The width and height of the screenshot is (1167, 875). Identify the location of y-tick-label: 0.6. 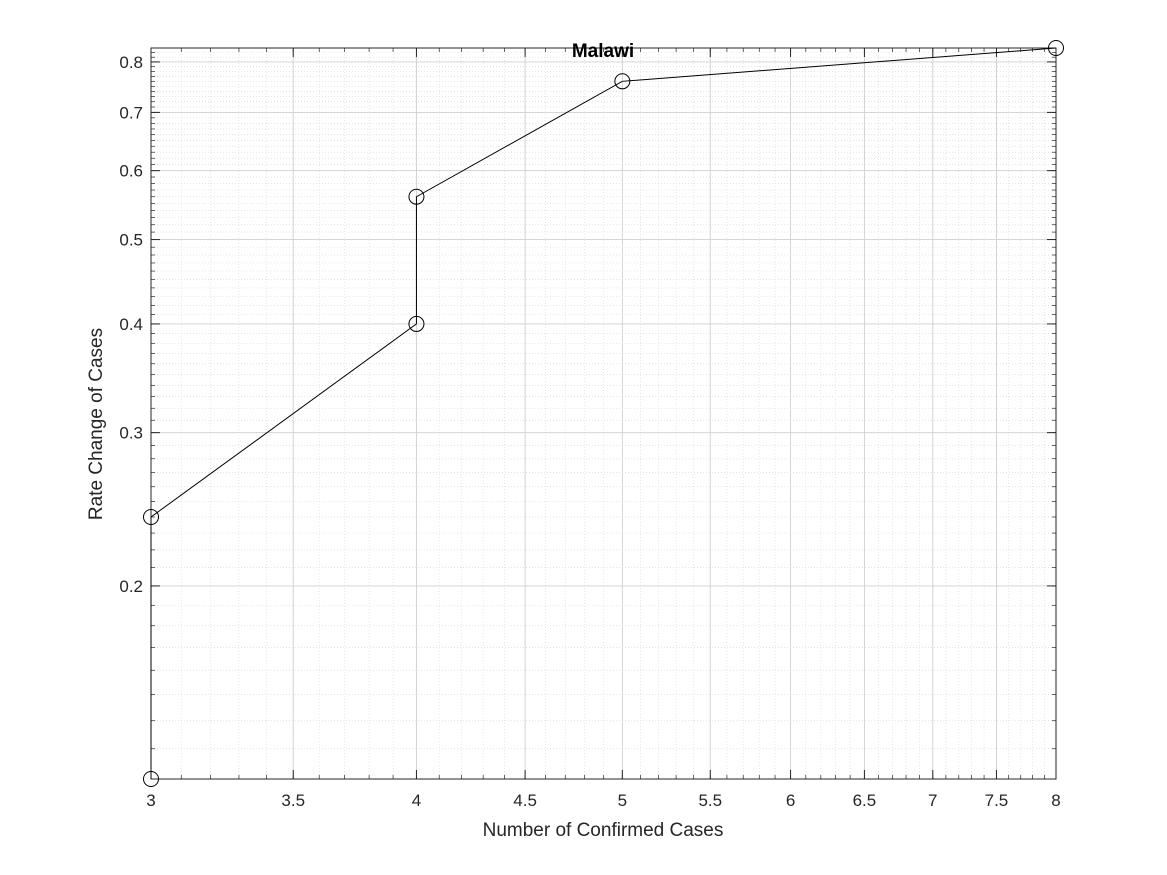
(131, 171).